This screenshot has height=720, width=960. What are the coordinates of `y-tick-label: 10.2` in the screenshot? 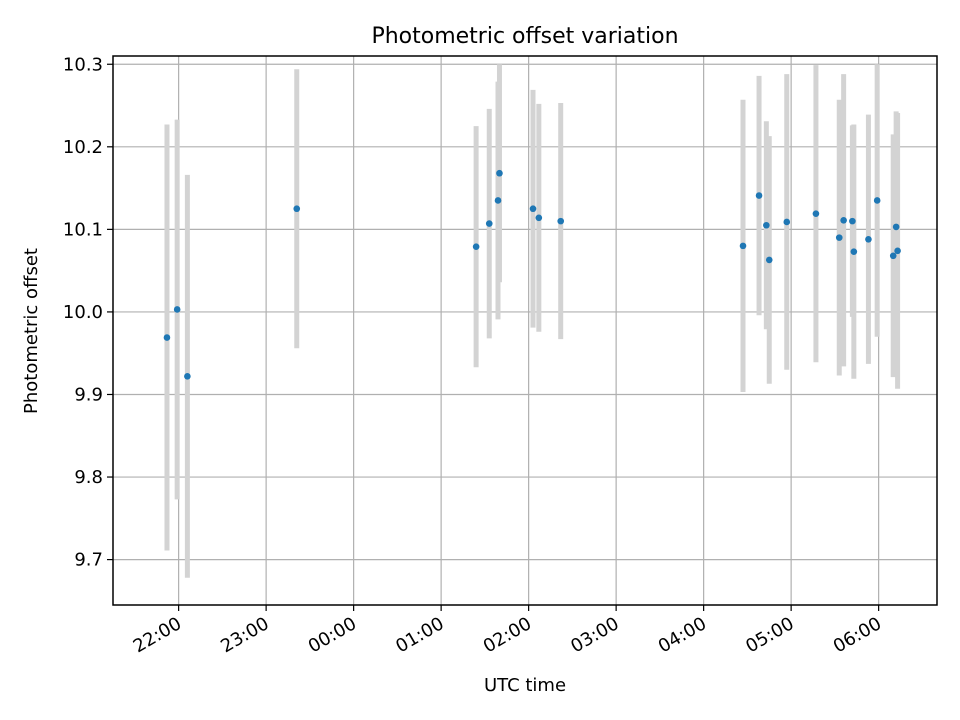 It's located at (83, 147).